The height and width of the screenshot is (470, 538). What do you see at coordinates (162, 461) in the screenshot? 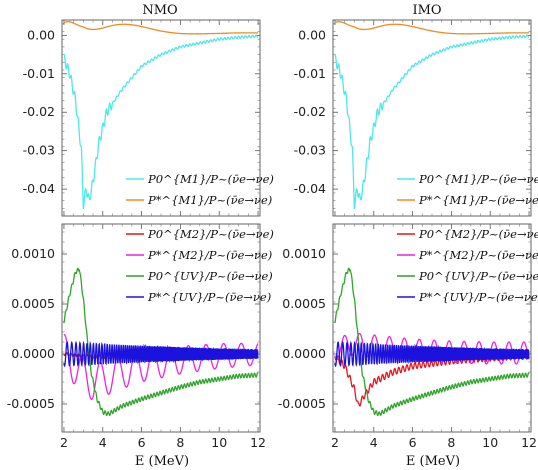
I see `xlabel-left: E (MeV)` at bounding box center [162, 461].